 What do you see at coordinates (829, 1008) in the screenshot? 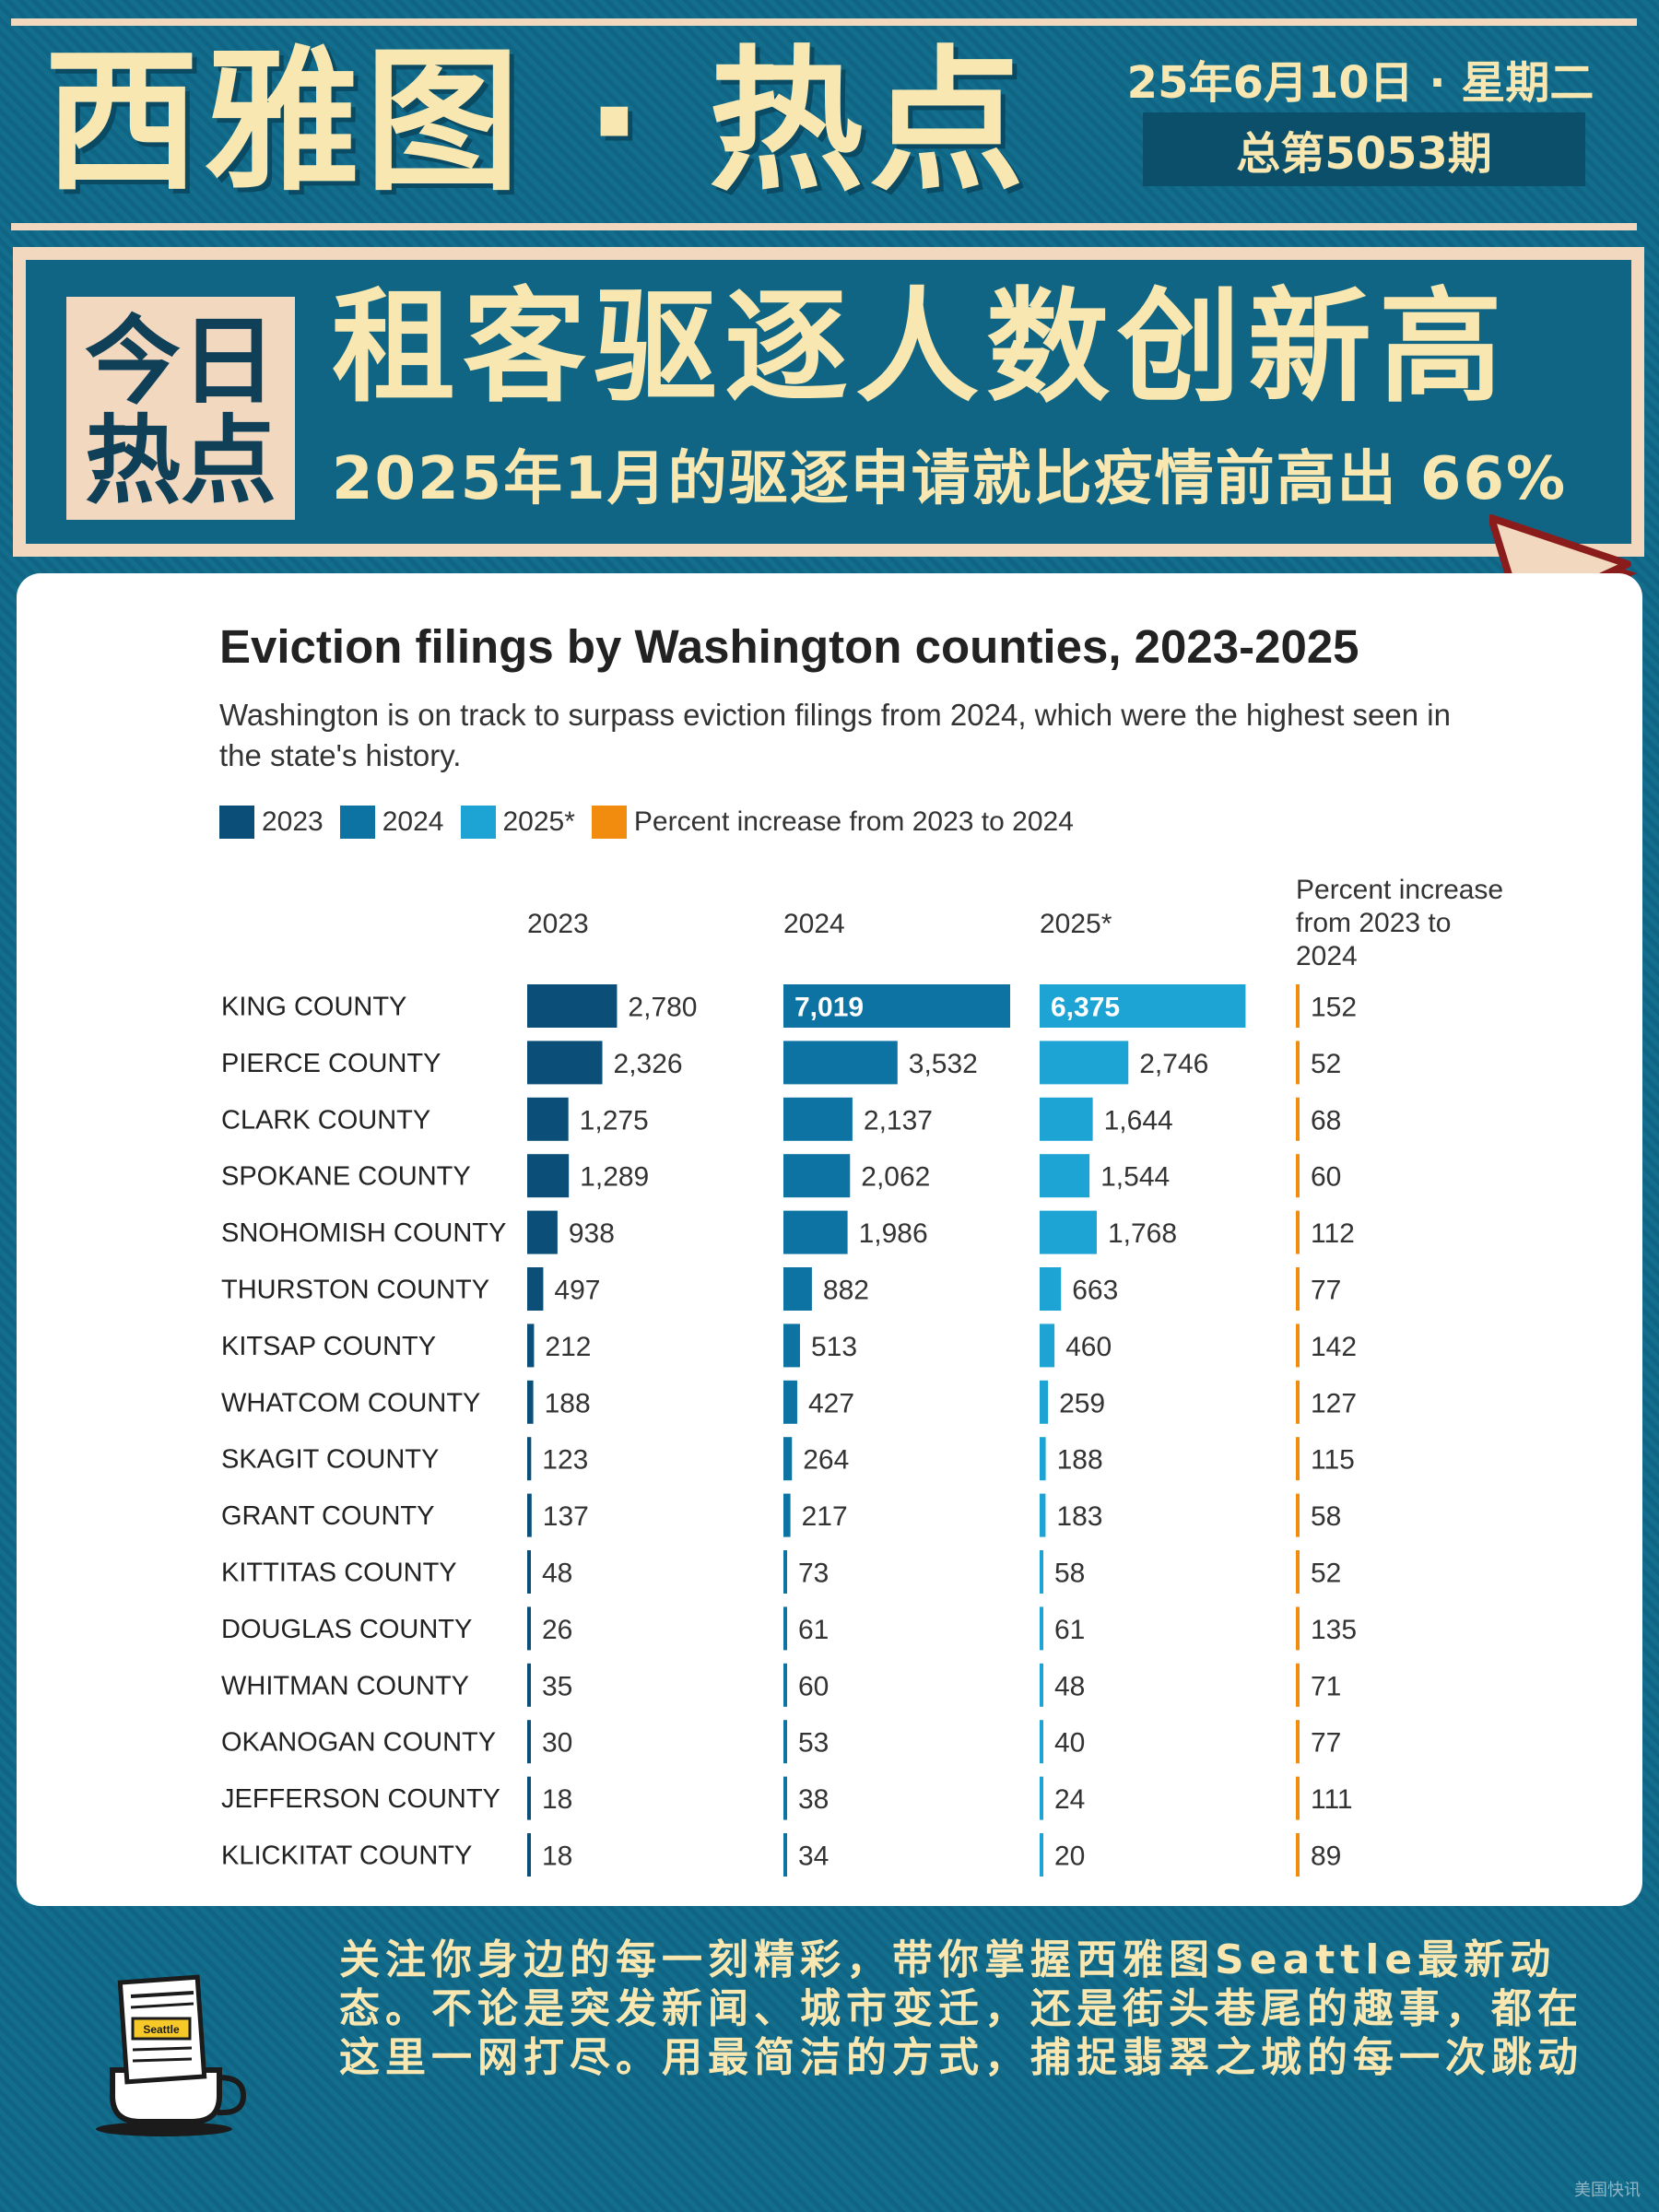
I see `data-label: 7,019` at bounding box center [829, 1008].